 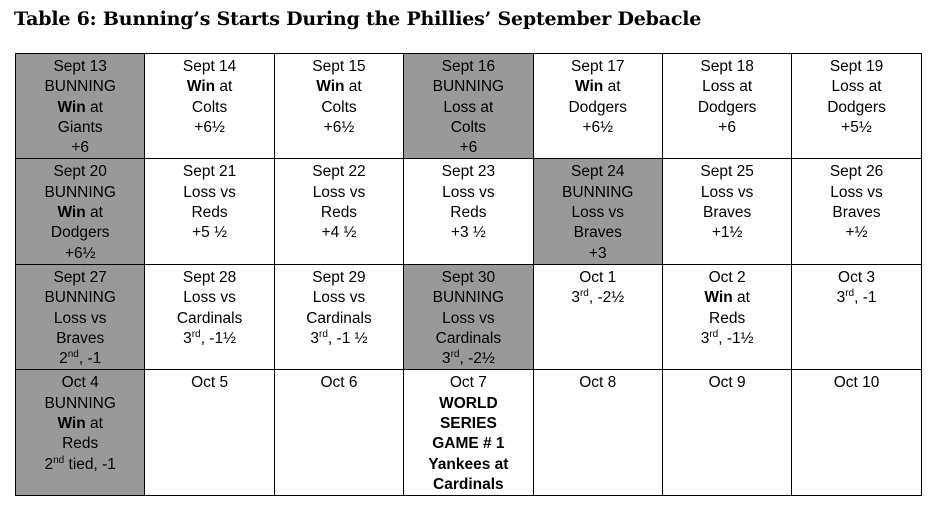 What do you see at coordinates (597, 106) in the screenshot?
I see `day-cell: Sept 17 Win at Dodgers +6½` at bounding box center [597, 106].